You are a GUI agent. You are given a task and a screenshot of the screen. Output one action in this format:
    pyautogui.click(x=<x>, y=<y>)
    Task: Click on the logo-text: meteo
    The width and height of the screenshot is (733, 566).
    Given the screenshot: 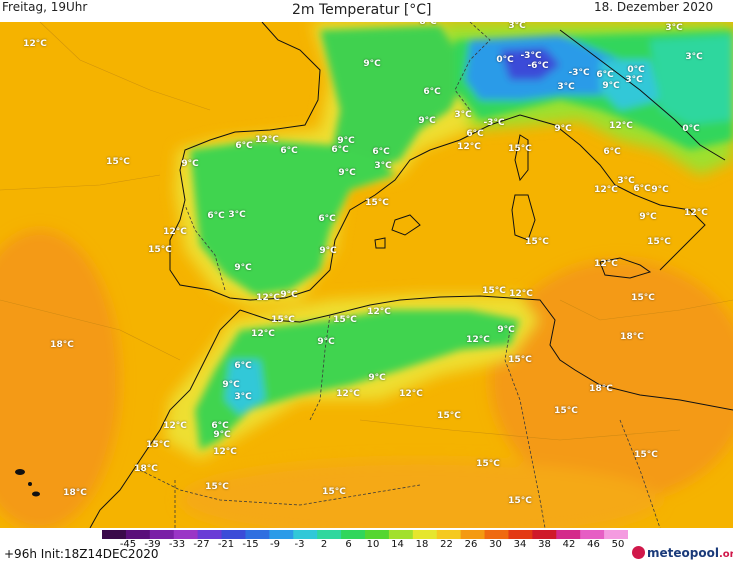 What is the action you would take?
    pyautogui.click(x=668, y=553)
    